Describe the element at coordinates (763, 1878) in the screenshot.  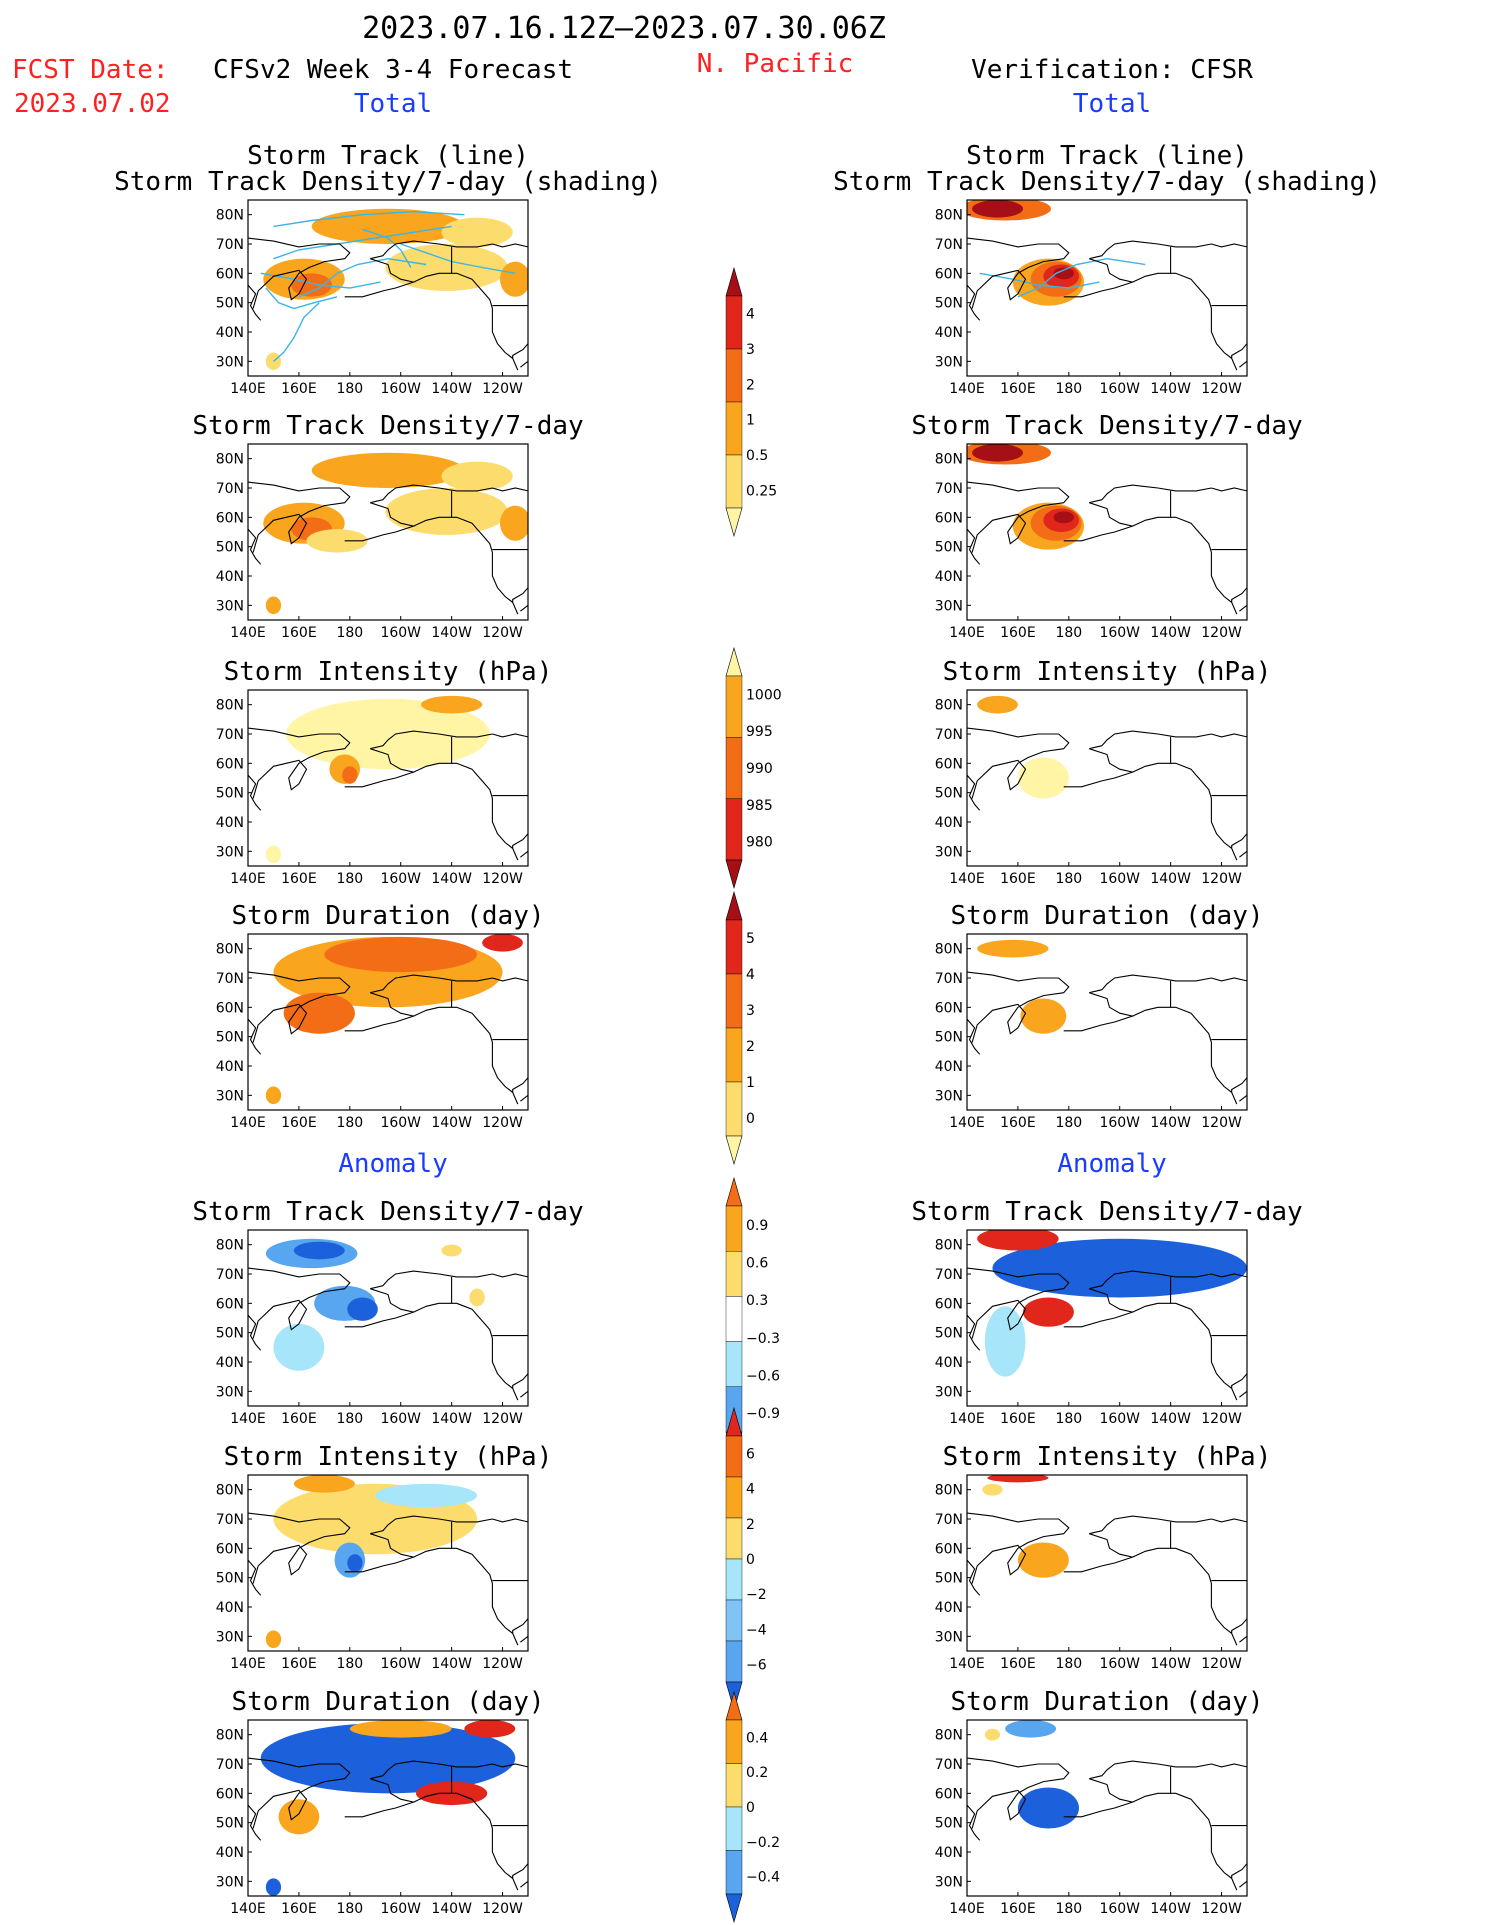
I see `colorbar-label: −0.4` at that location.